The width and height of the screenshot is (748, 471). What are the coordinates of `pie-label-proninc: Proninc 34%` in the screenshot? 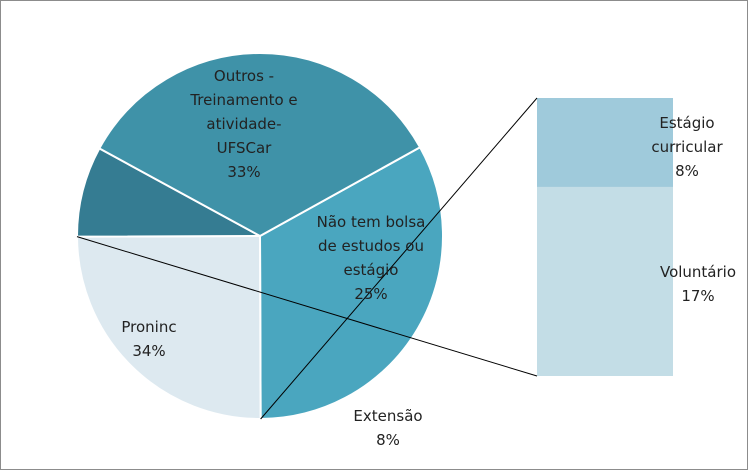 It's located at (148, 339).